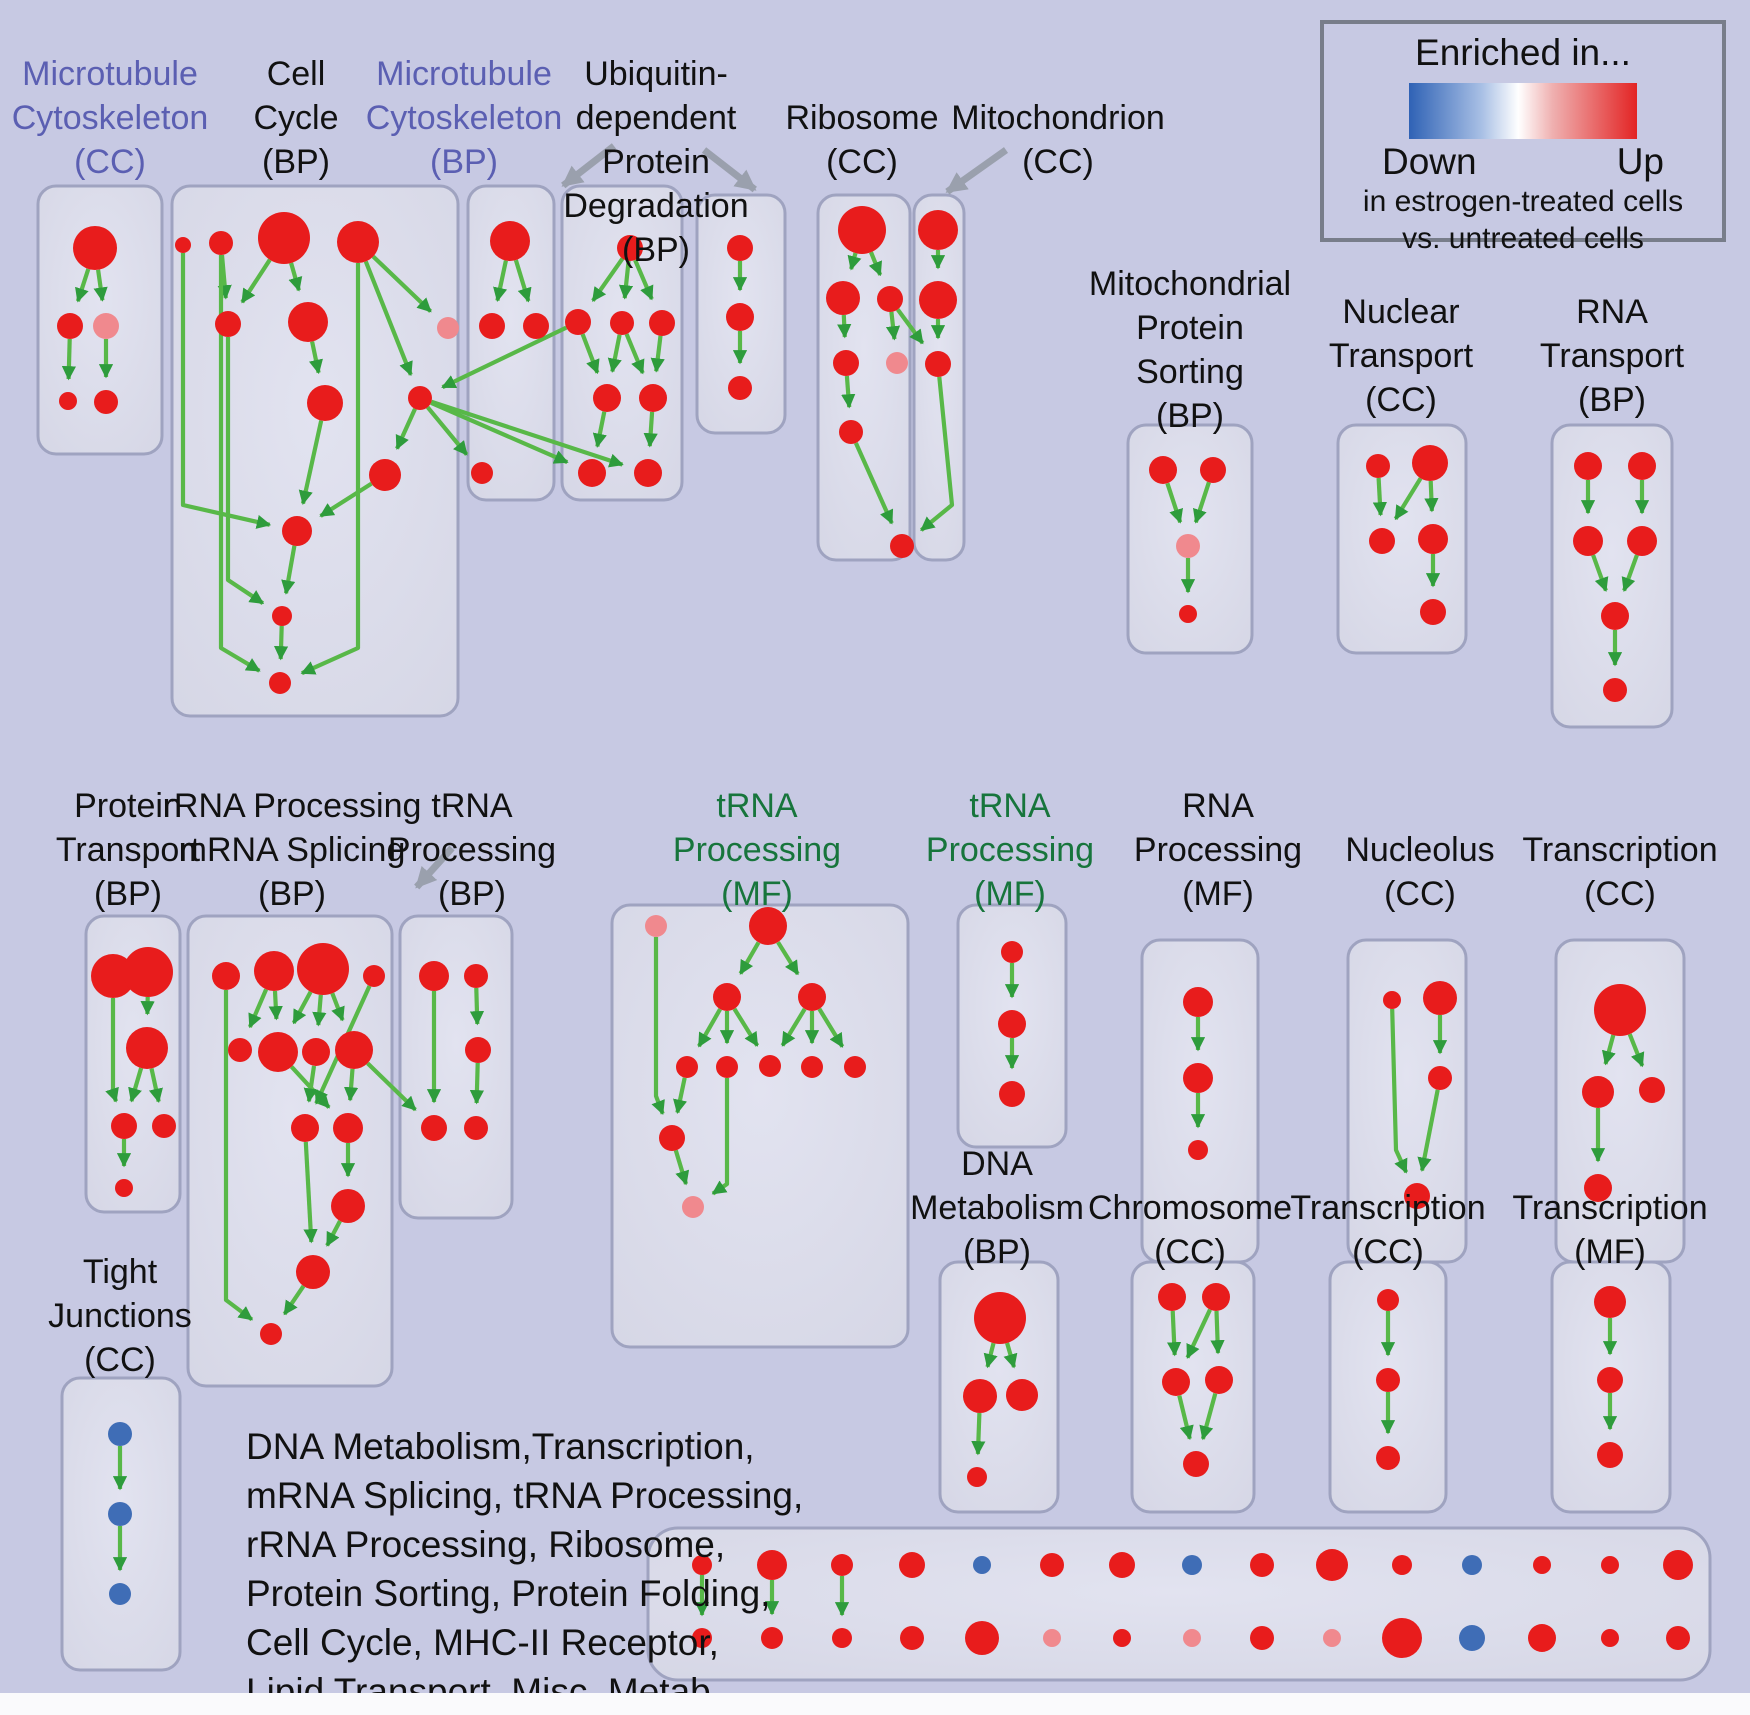  I want to click on ubiquitin-dependent-protein-degradation-bp-box, so click(622, 343).